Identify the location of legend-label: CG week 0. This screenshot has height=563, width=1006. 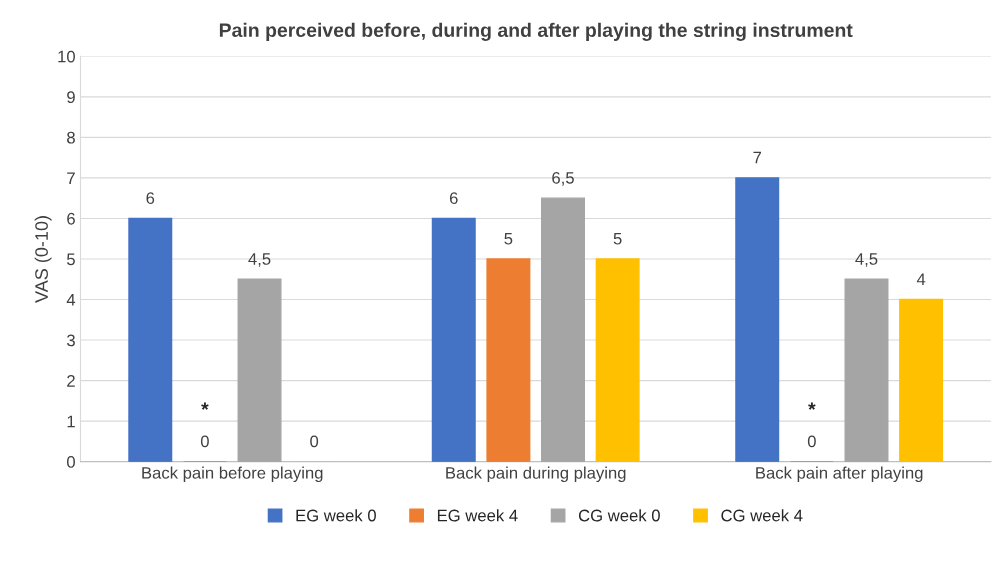
(619, 515).